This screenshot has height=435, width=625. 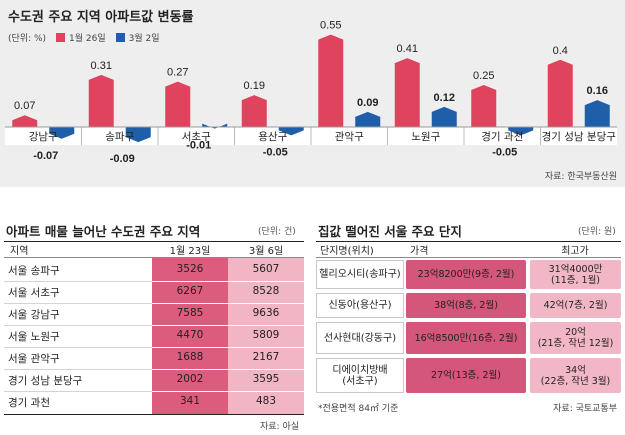 What do you see at coordinates (190, 401) in the screenshot?
I see `listing-cell-jan23: 341` at bounding box center [190, 401].